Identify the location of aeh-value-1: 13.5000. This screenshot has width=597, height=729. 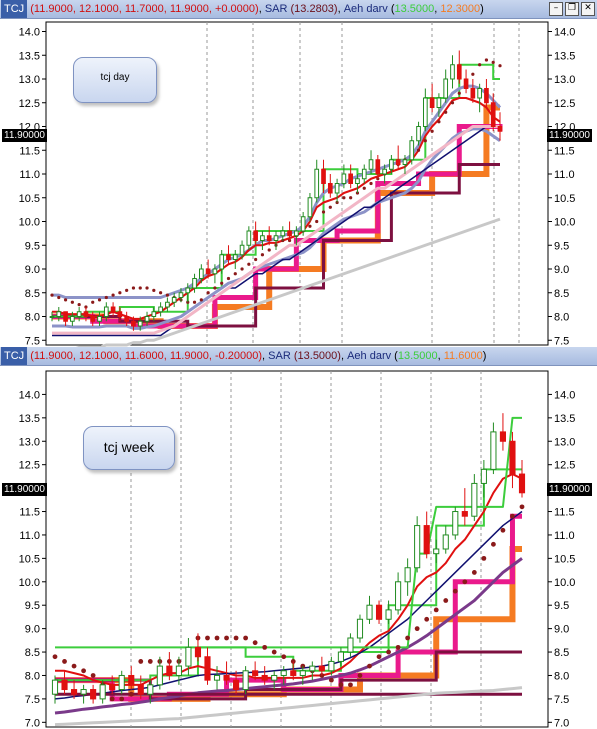
(414, 9).